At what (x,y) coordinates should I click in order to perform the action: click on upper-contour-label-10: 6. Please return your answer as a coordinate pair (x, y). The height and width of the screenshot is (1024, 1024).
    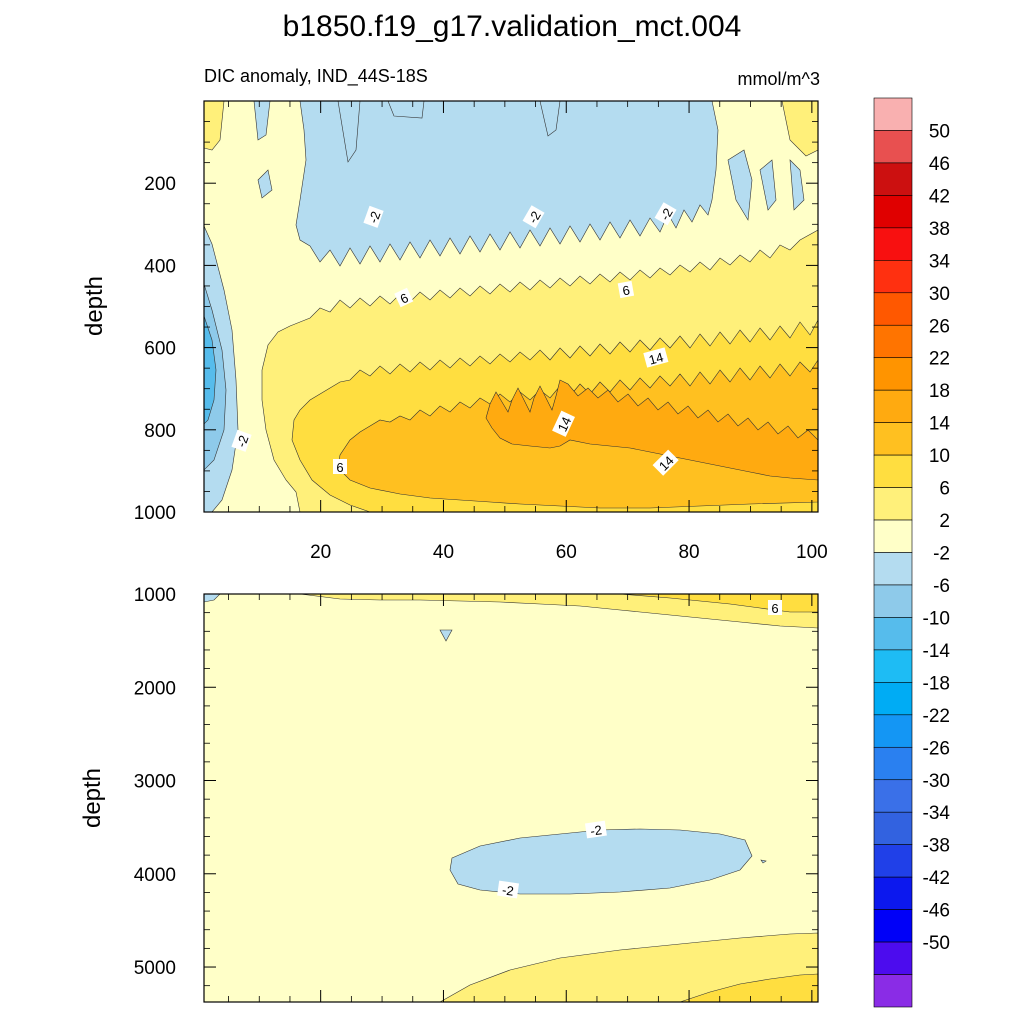
    Looking at the image, I should click on (339, 467).